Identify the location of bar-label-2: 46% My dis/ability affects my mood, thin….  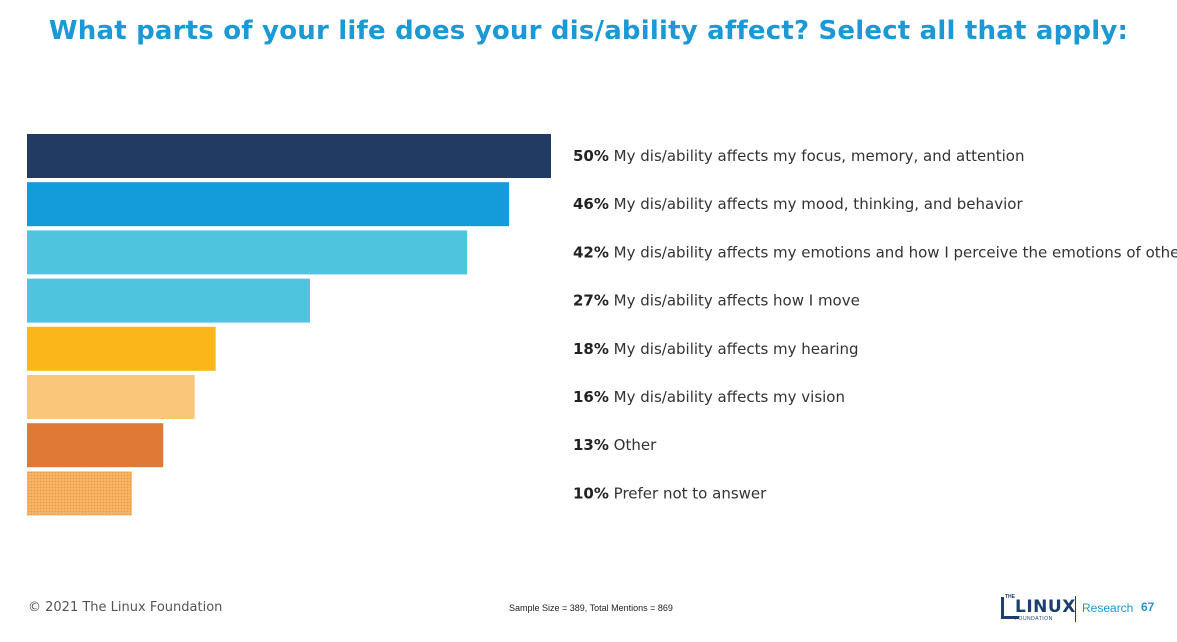
(798, 204).